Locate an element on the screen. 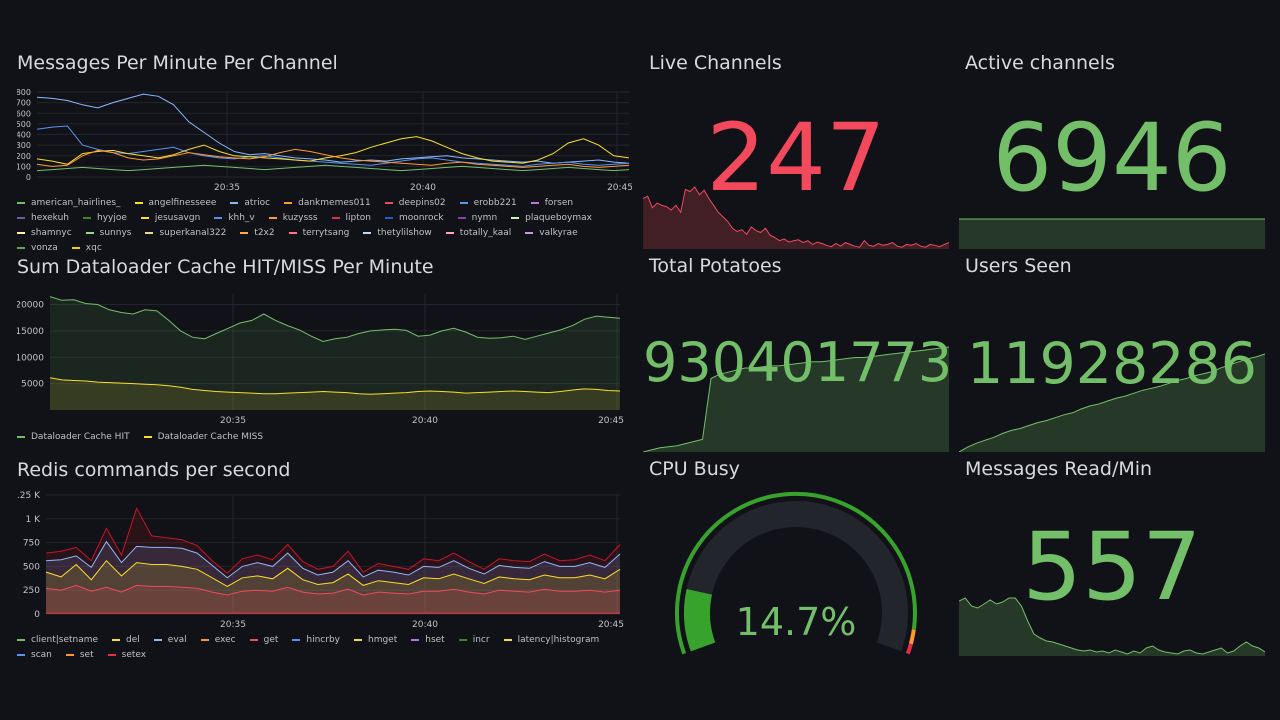  legend-item: forsen is located at coordinates (552, 203).